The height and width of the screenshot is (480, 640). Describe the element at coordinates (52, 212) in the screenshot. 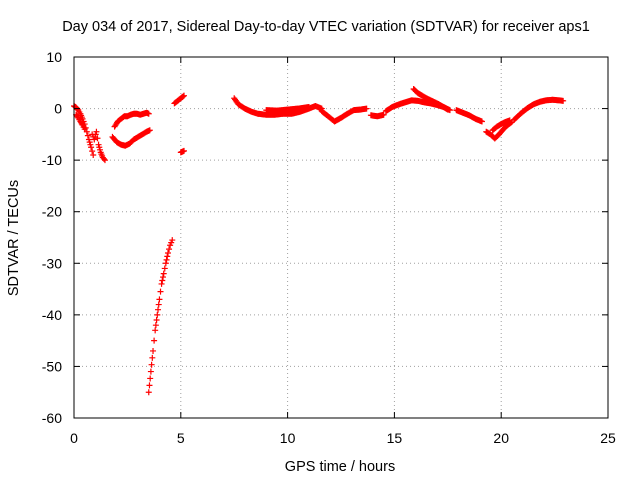

I see `y-tick-label: -20` at that location.